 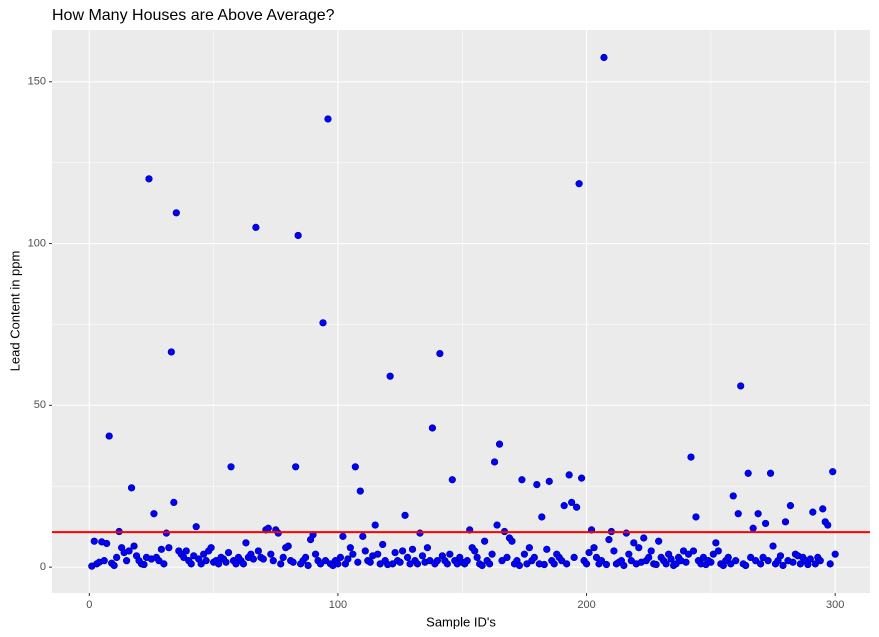 What do you see at coordinates (43, 567) in the screenshot?
I see `y-tick-label: 0` at bounding box center [43, 567].